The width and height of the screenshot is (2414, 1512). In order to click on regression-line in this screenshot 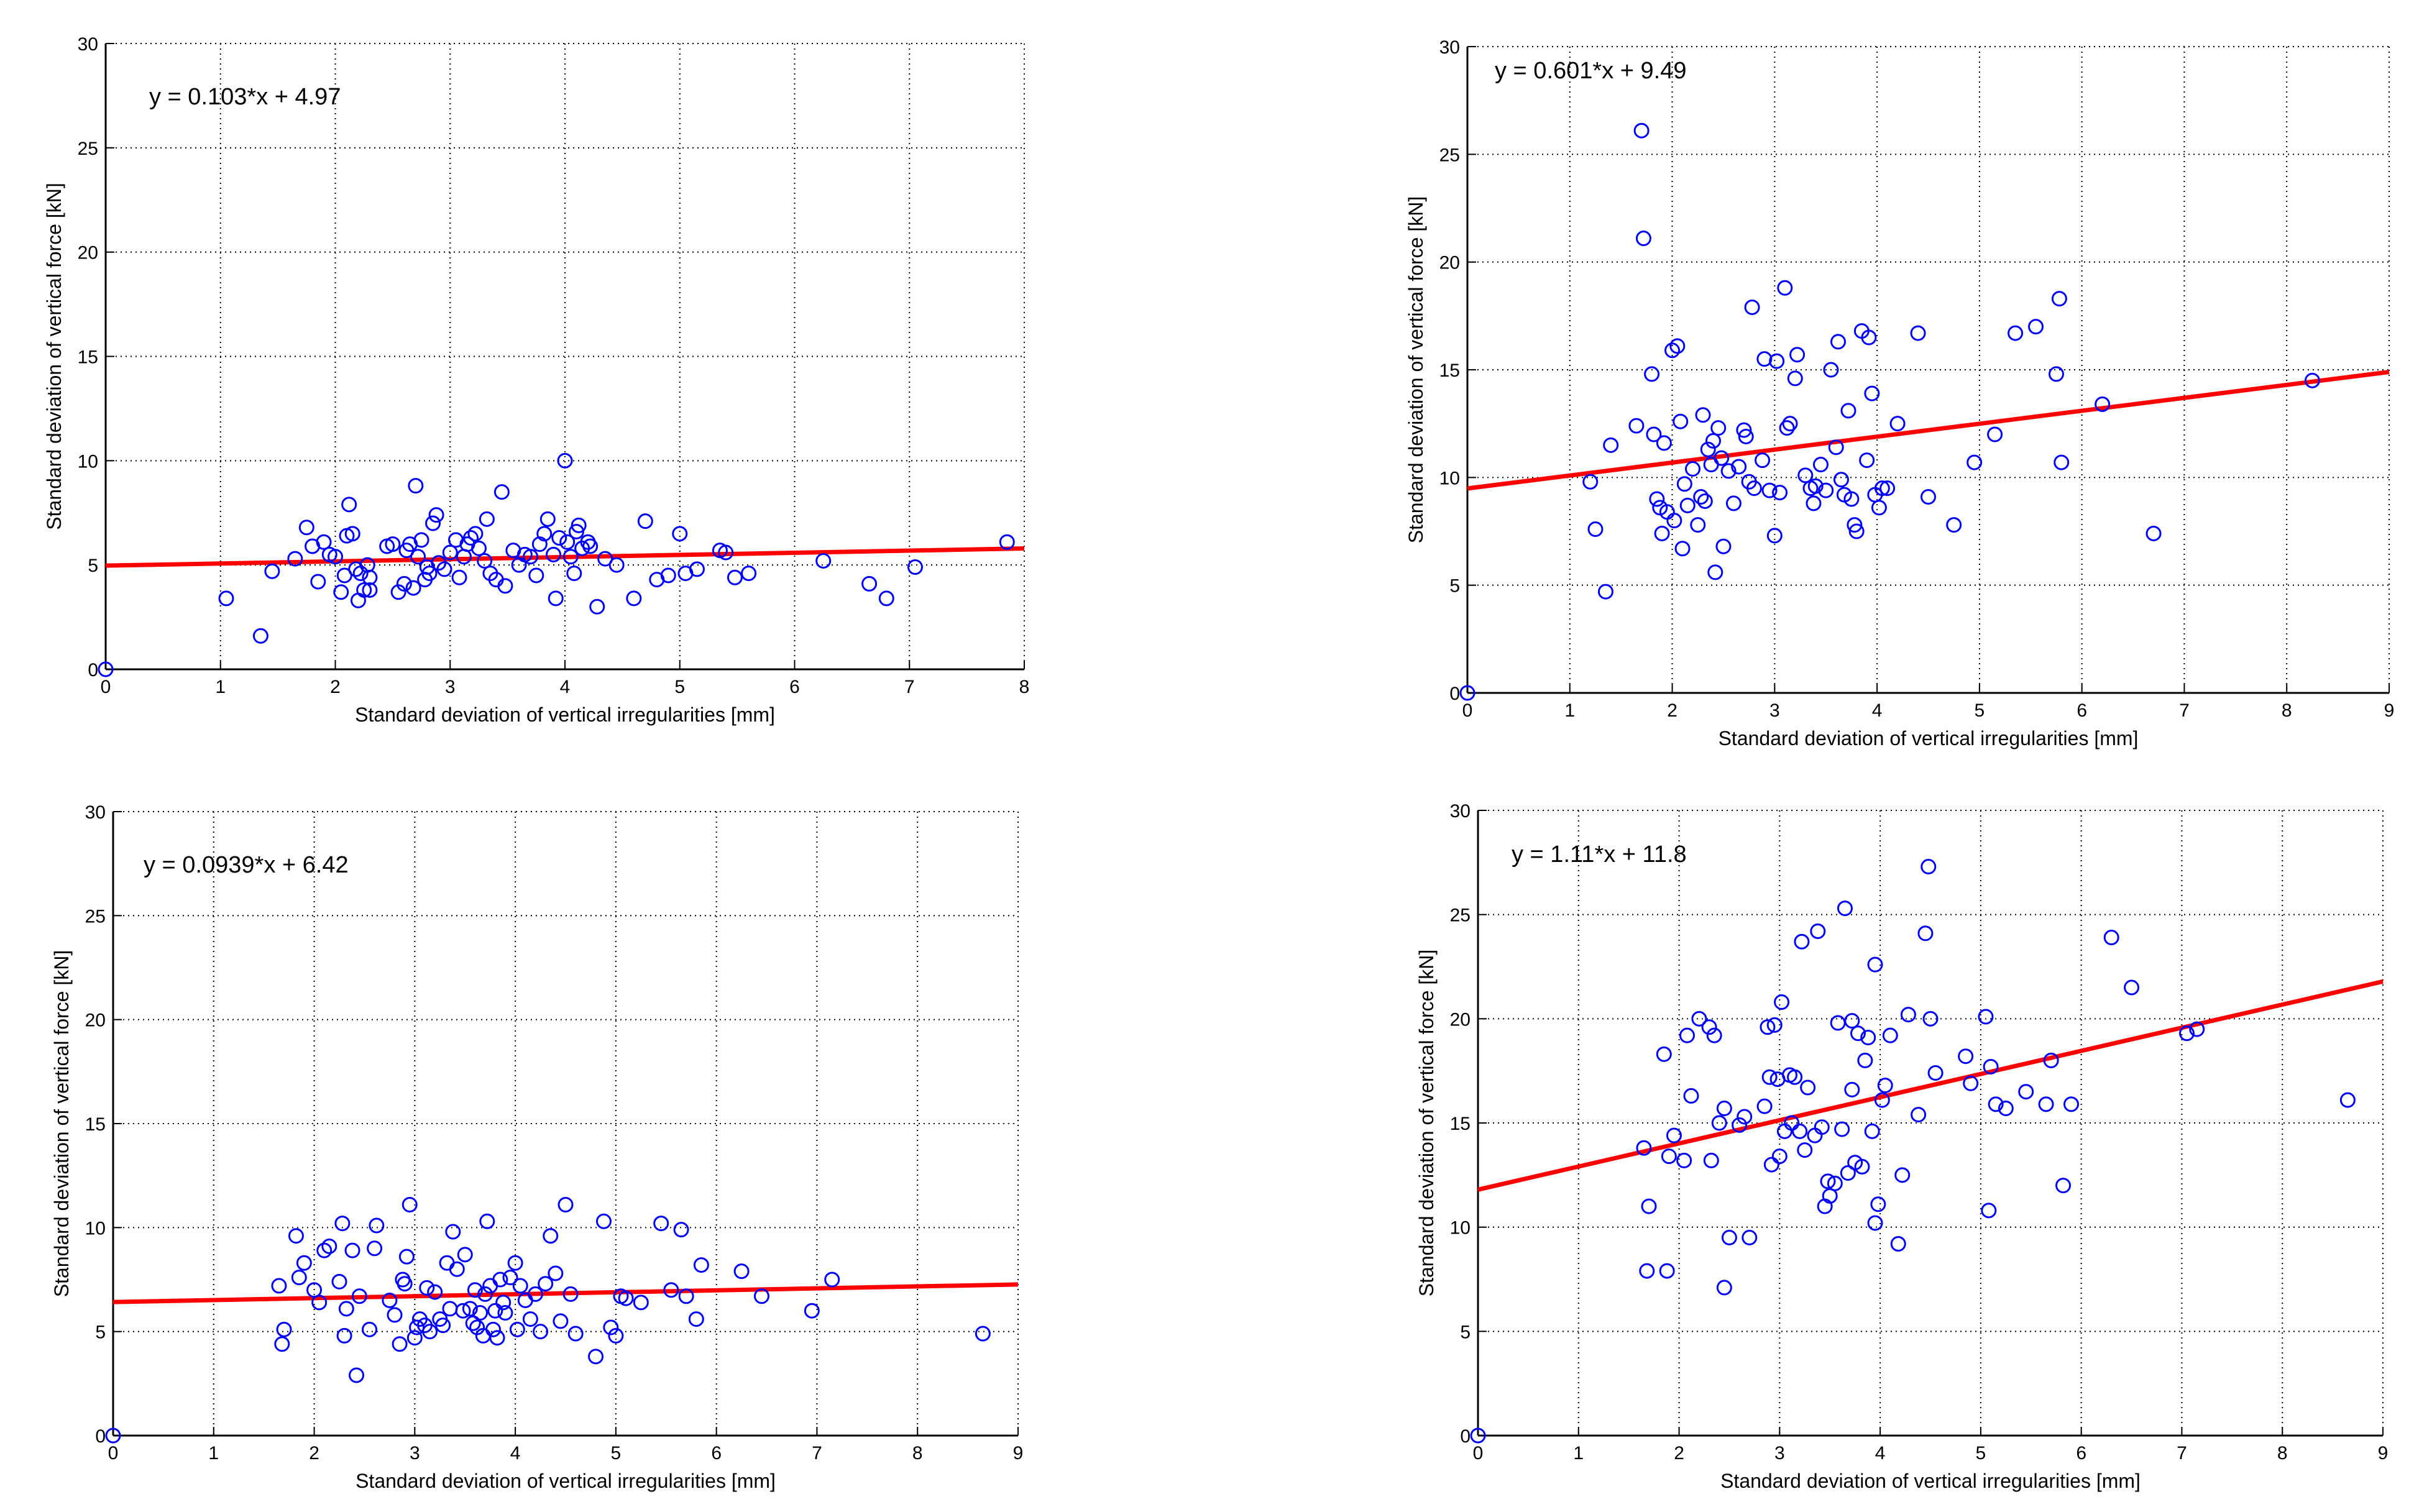, I will do `click(1929, 431)`.